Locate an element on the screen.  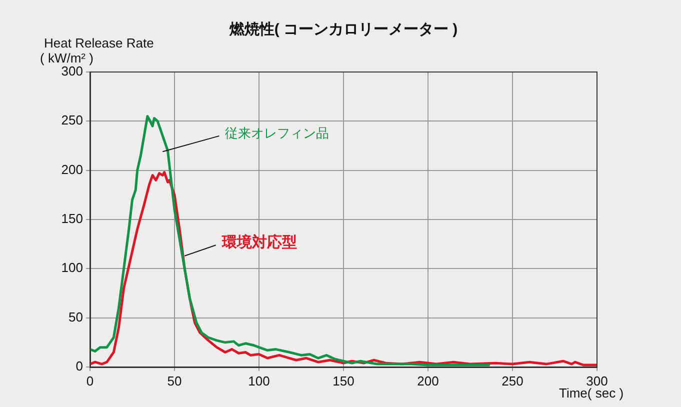
y-tick-label: 150 is located at coordinates (72, 218).